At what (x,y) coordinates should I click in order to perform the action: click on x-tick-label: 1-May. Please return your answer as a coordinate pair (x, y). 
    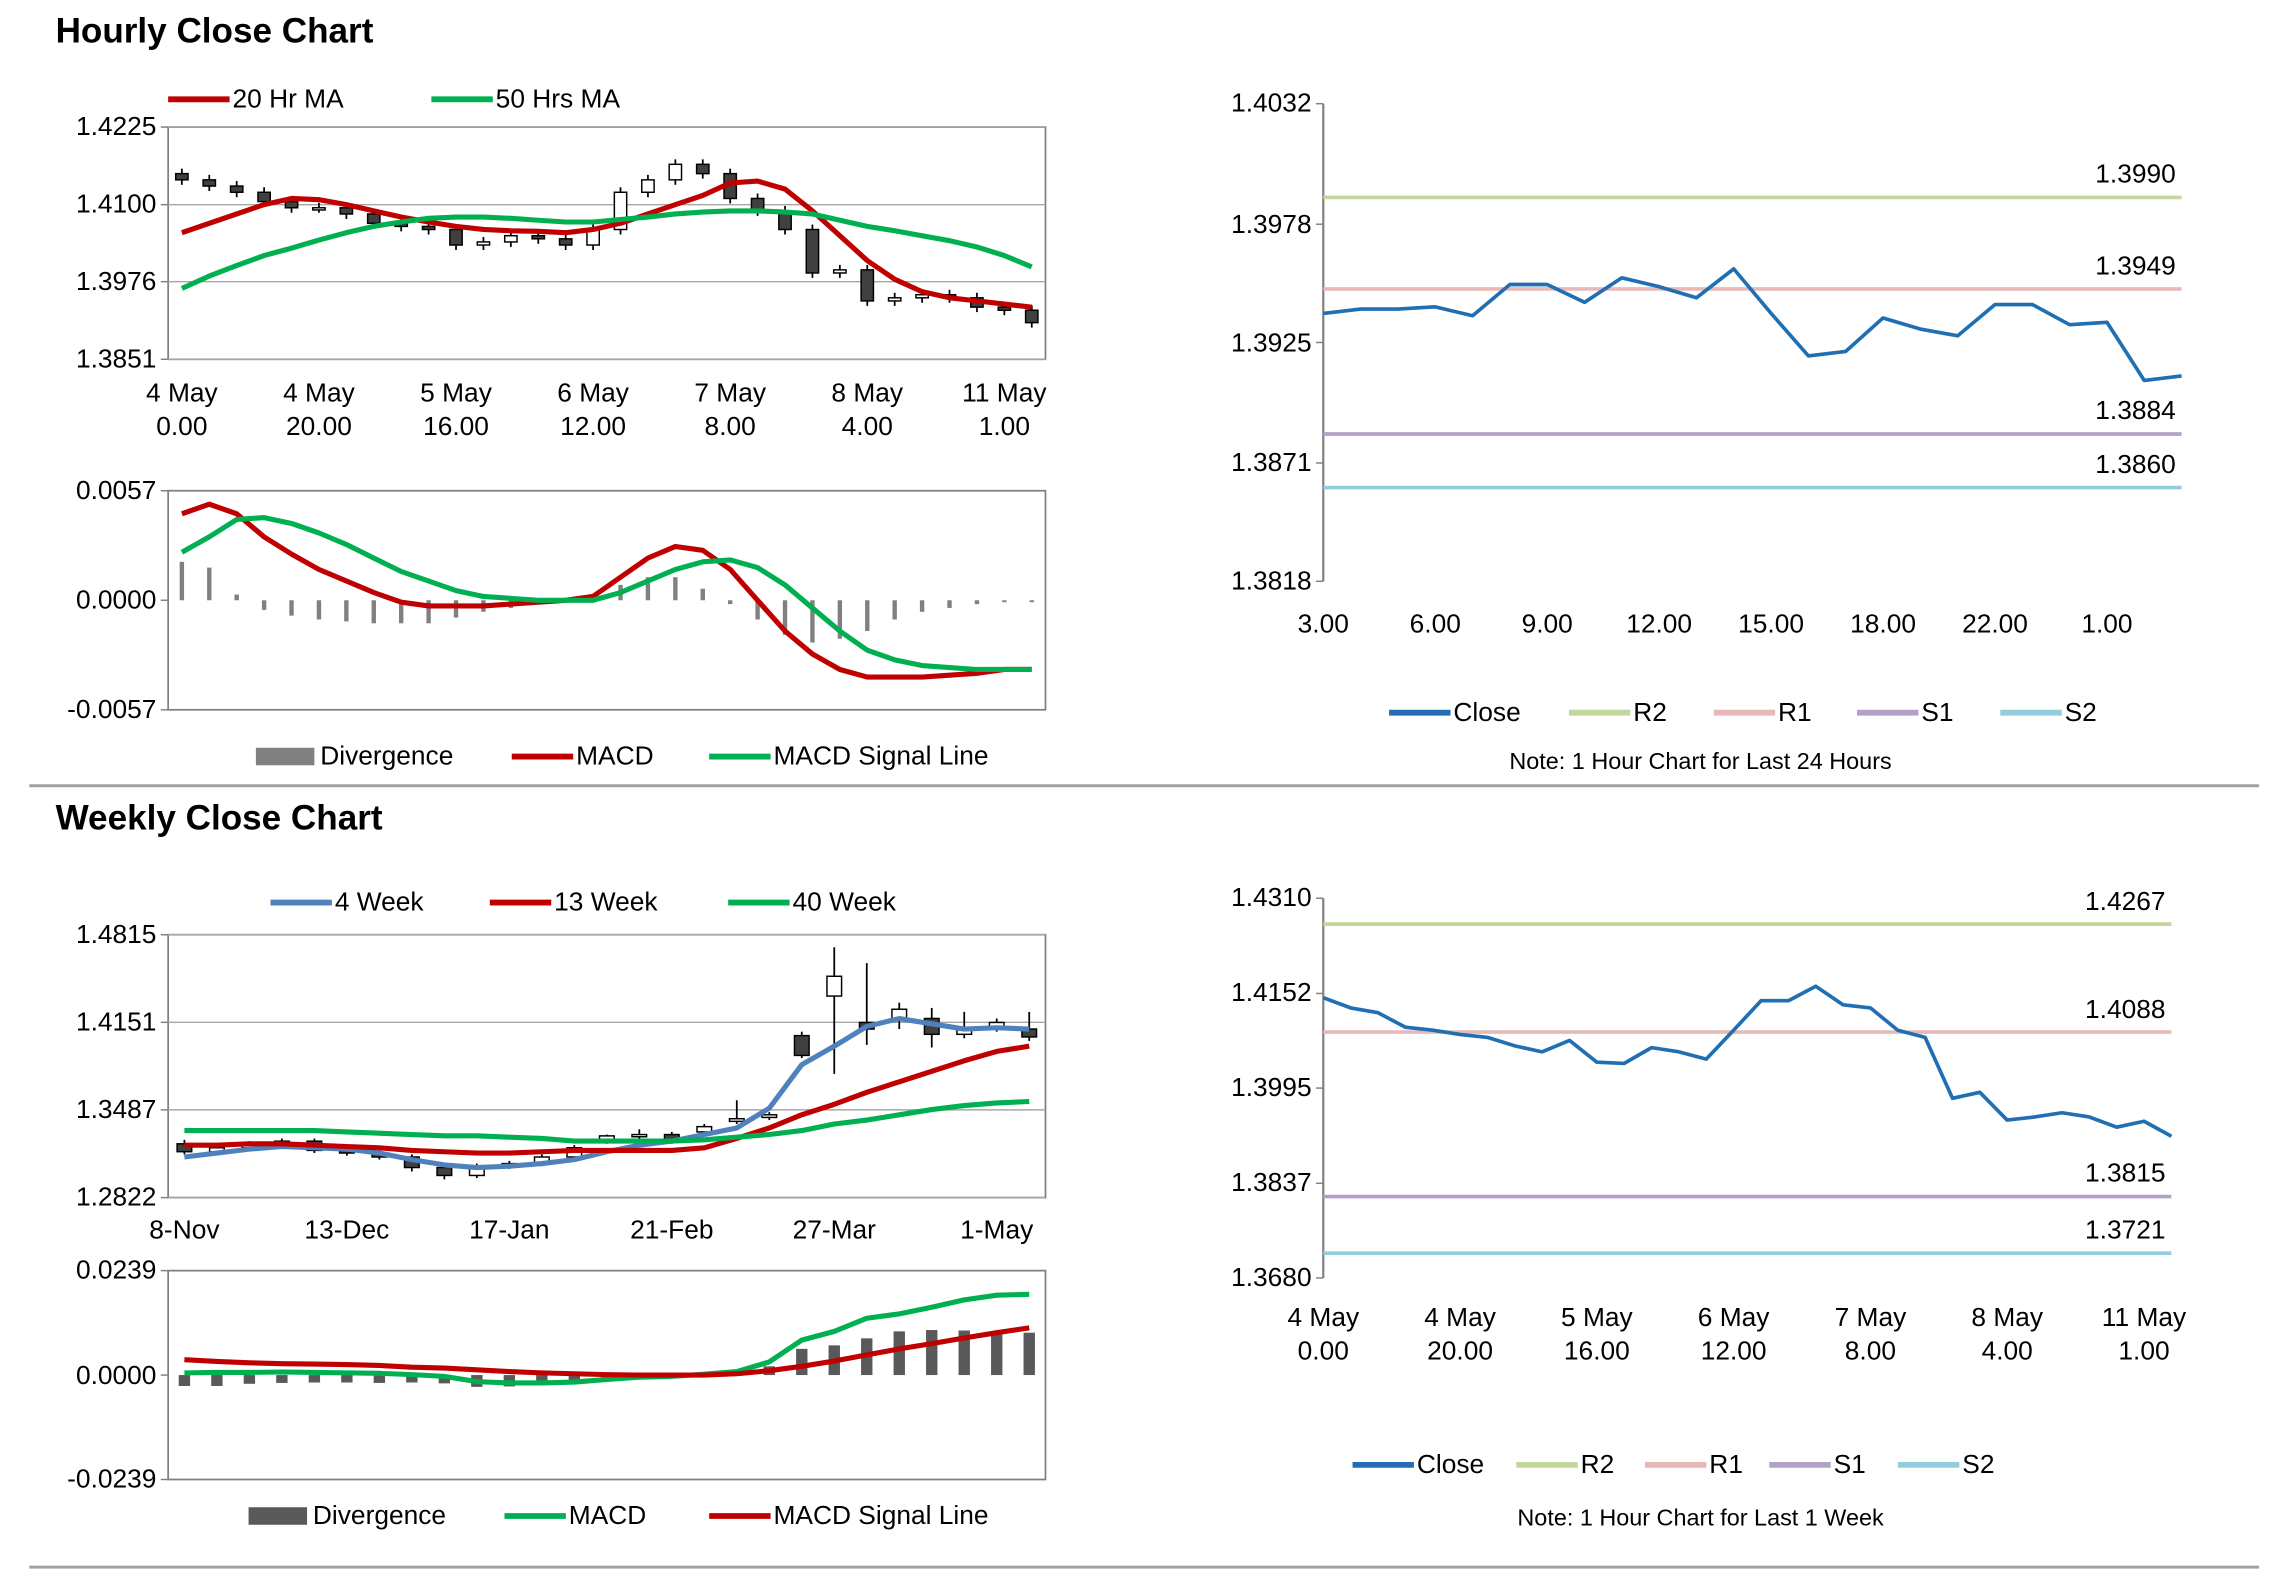
    Looking at the image, I should click on (997, 1230).